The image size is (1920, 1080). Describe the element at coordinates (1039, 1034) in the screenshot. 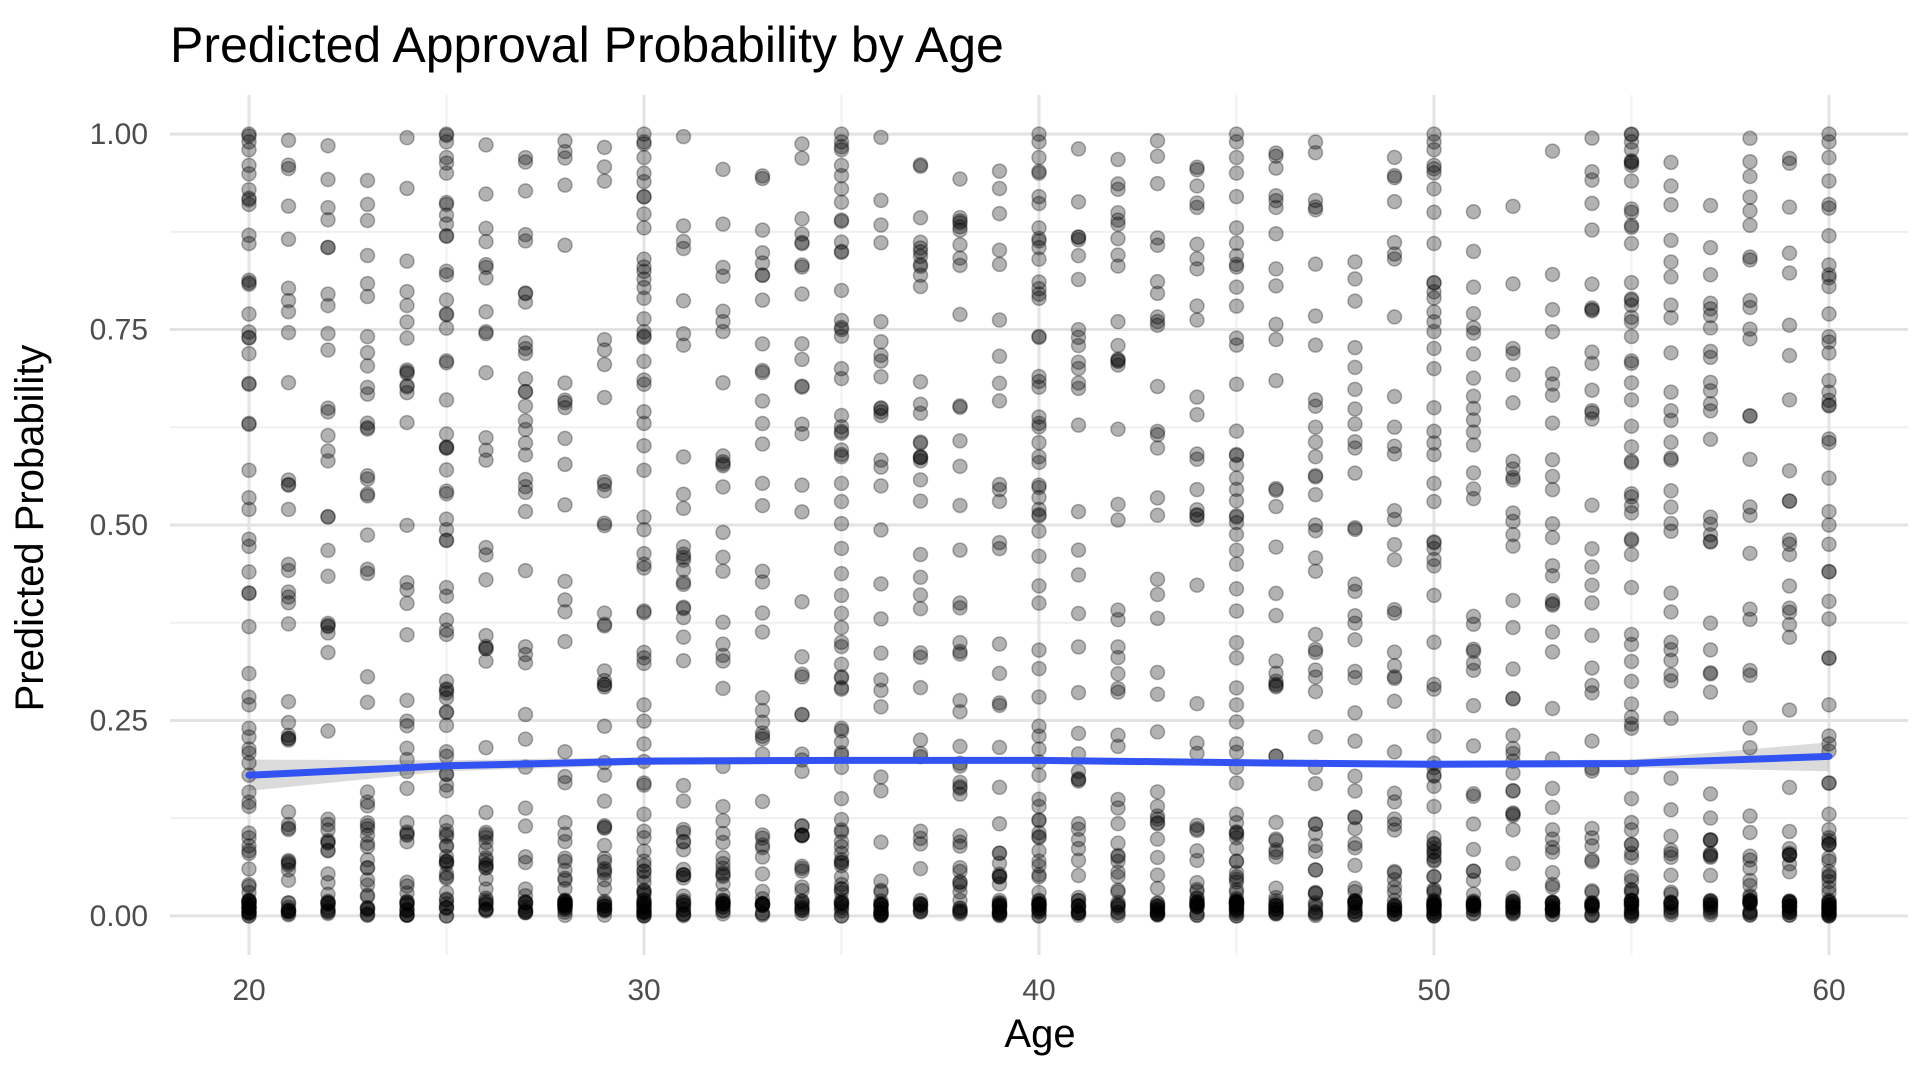

I see `x-axis-title: Age` at that location.